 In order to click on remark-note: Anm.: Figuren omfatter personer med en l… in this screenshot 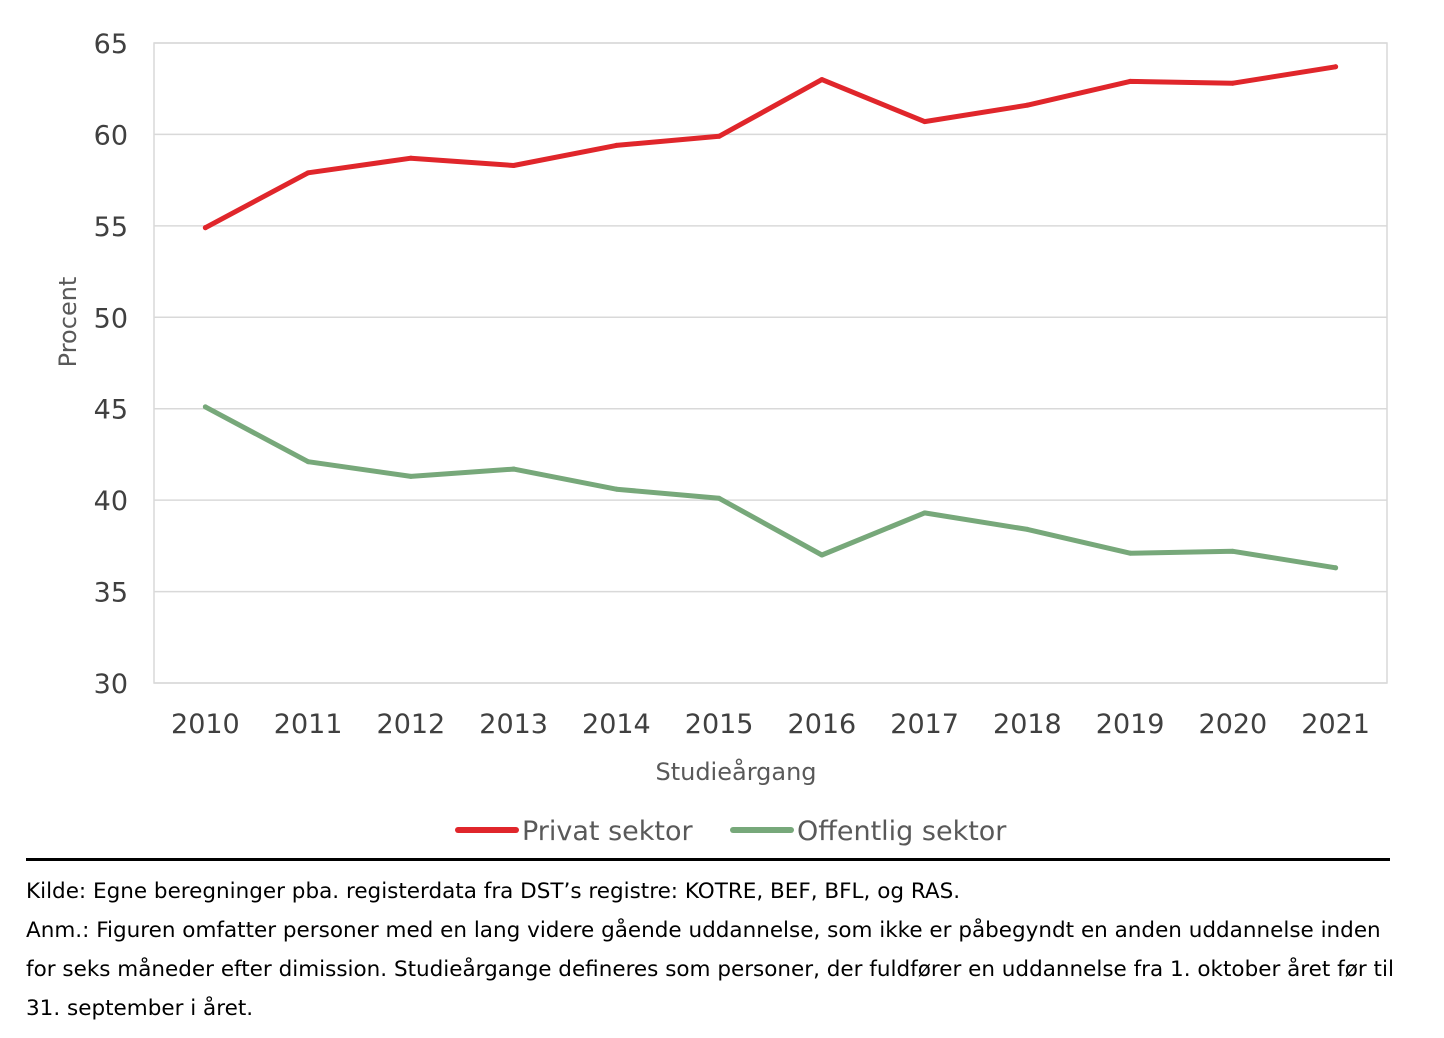, I will do `click(710, 969)`.